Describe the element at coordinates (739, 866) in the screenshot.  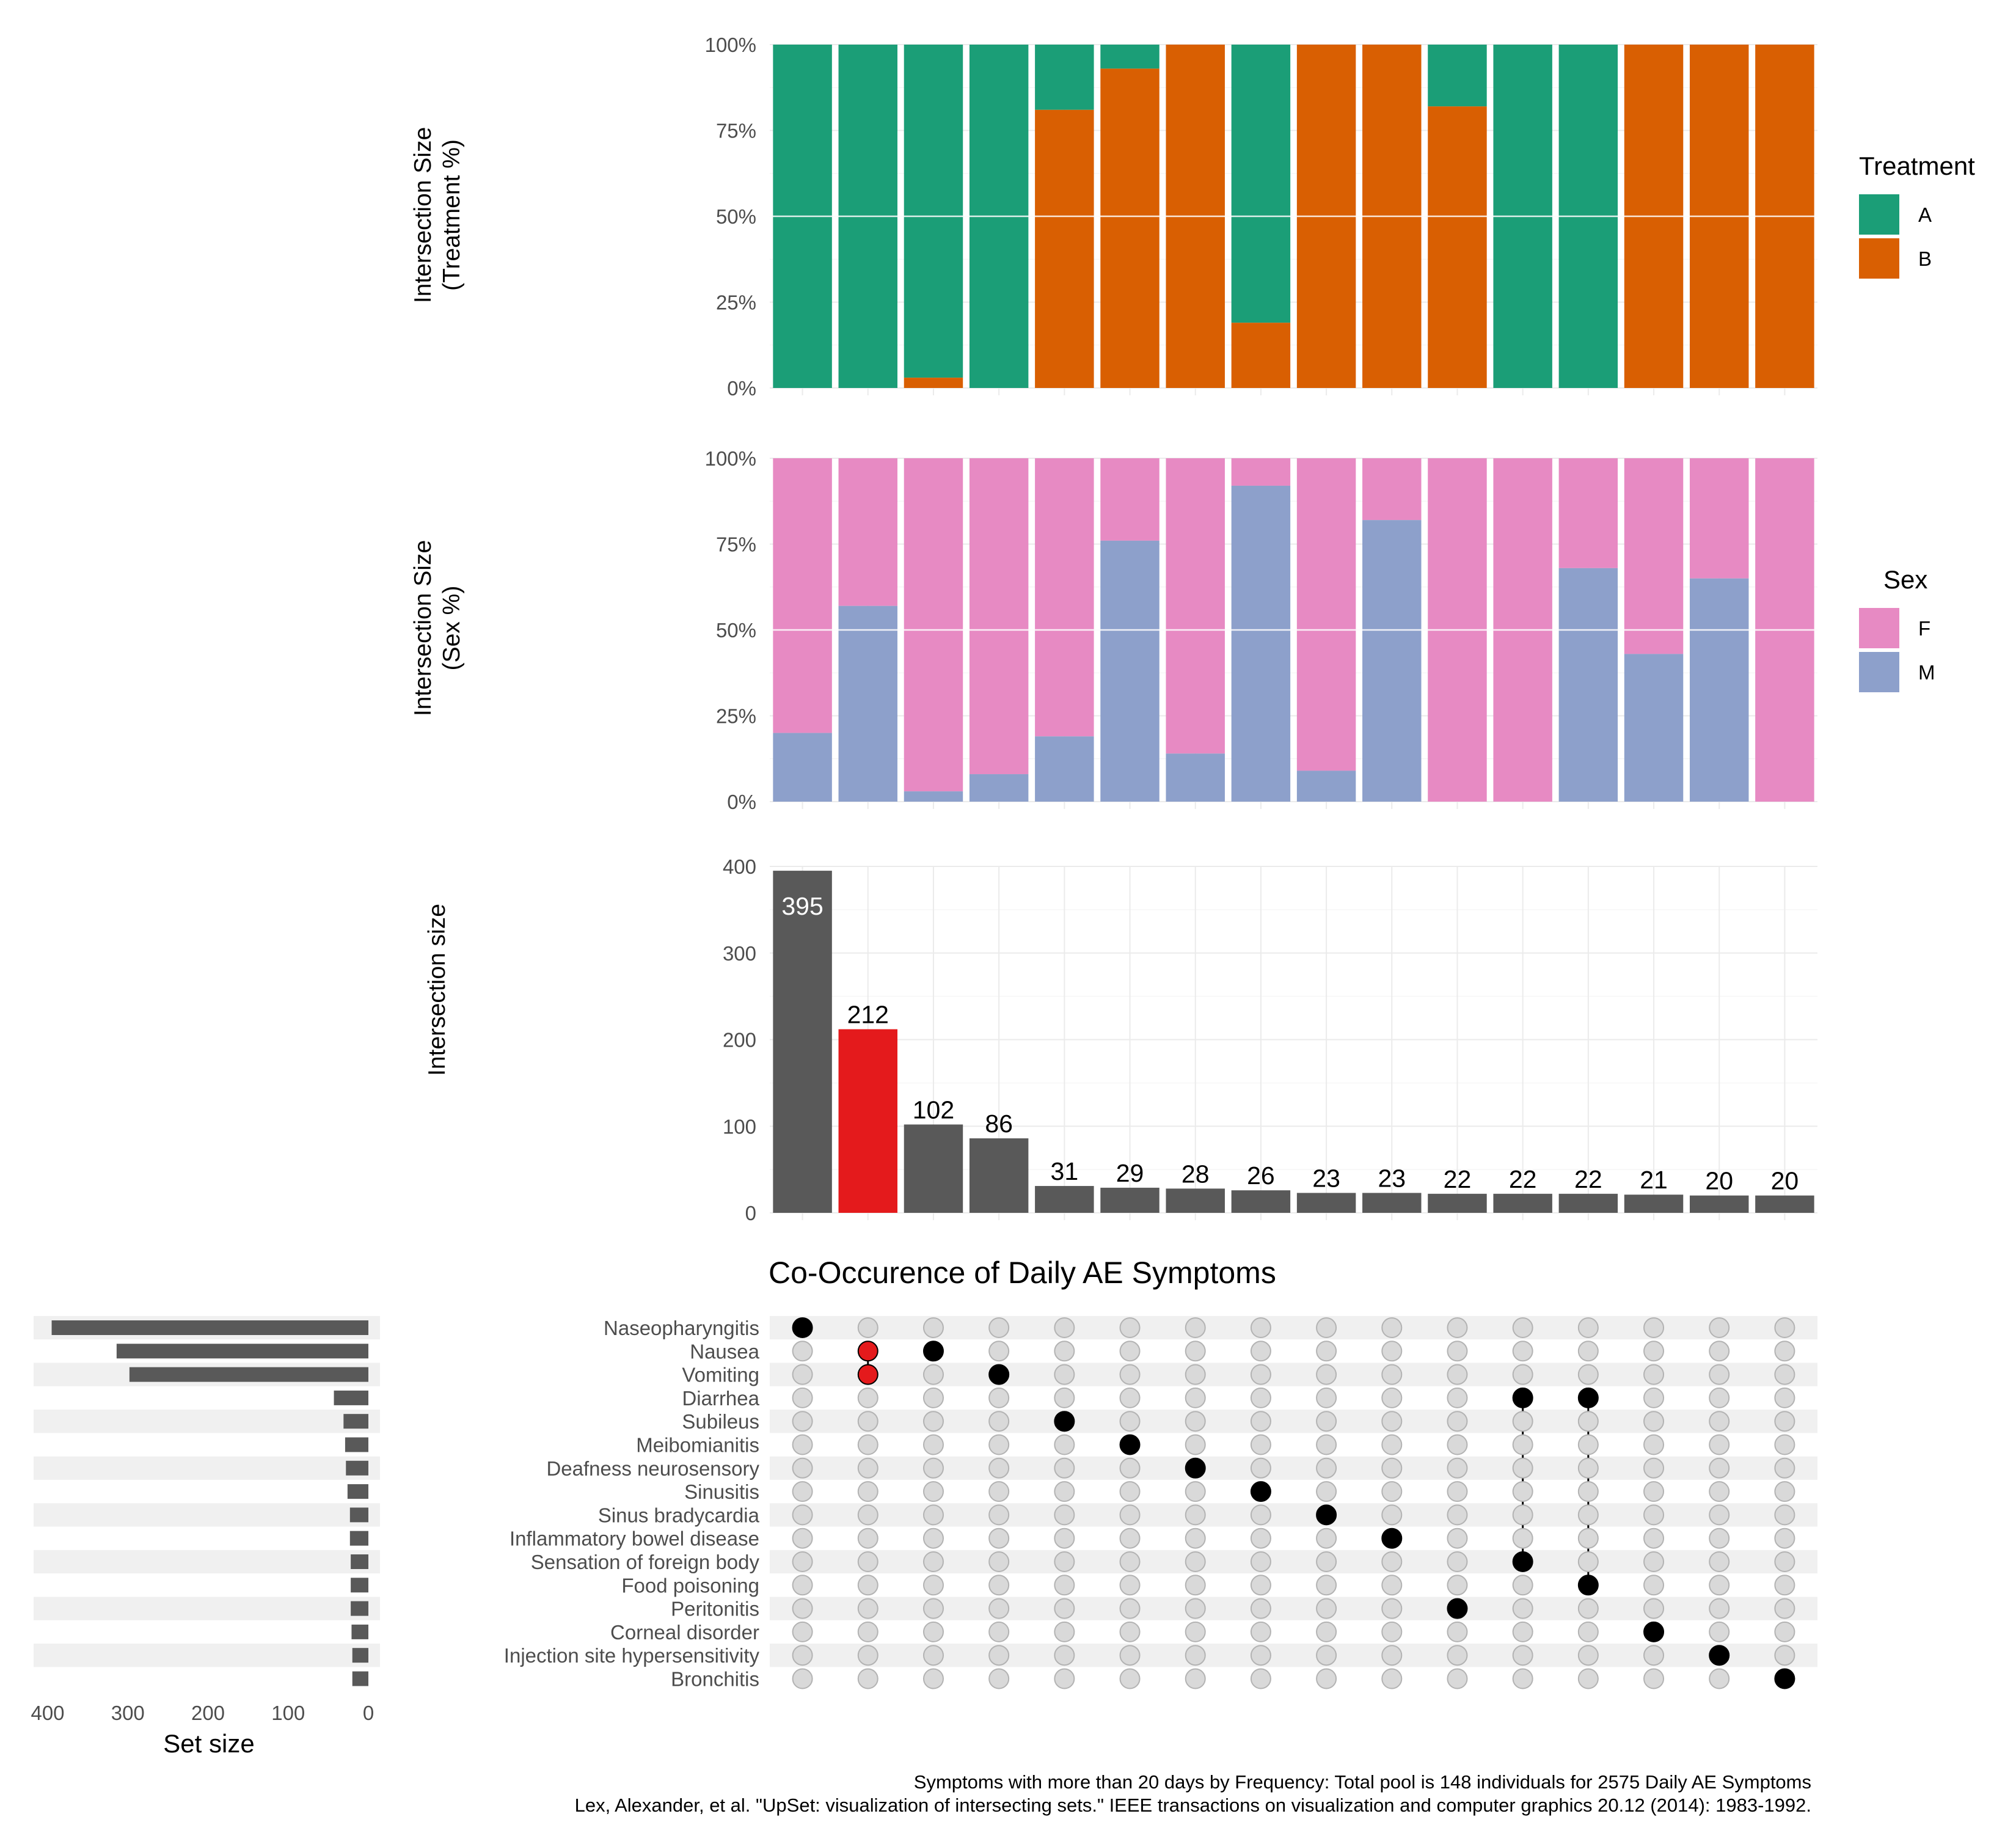
I see `y-tick-label: 400` at that location.